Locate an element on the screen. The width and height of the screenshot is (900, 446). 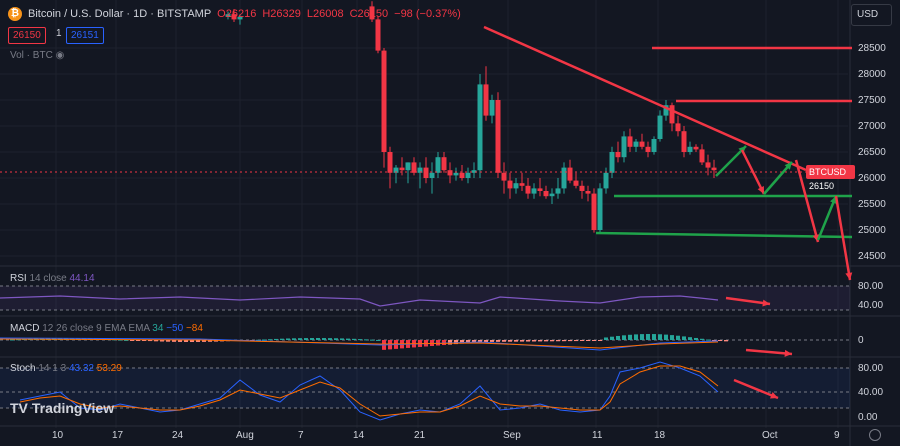
price-axis-label: 25500 is located at coordinates (872, 204).